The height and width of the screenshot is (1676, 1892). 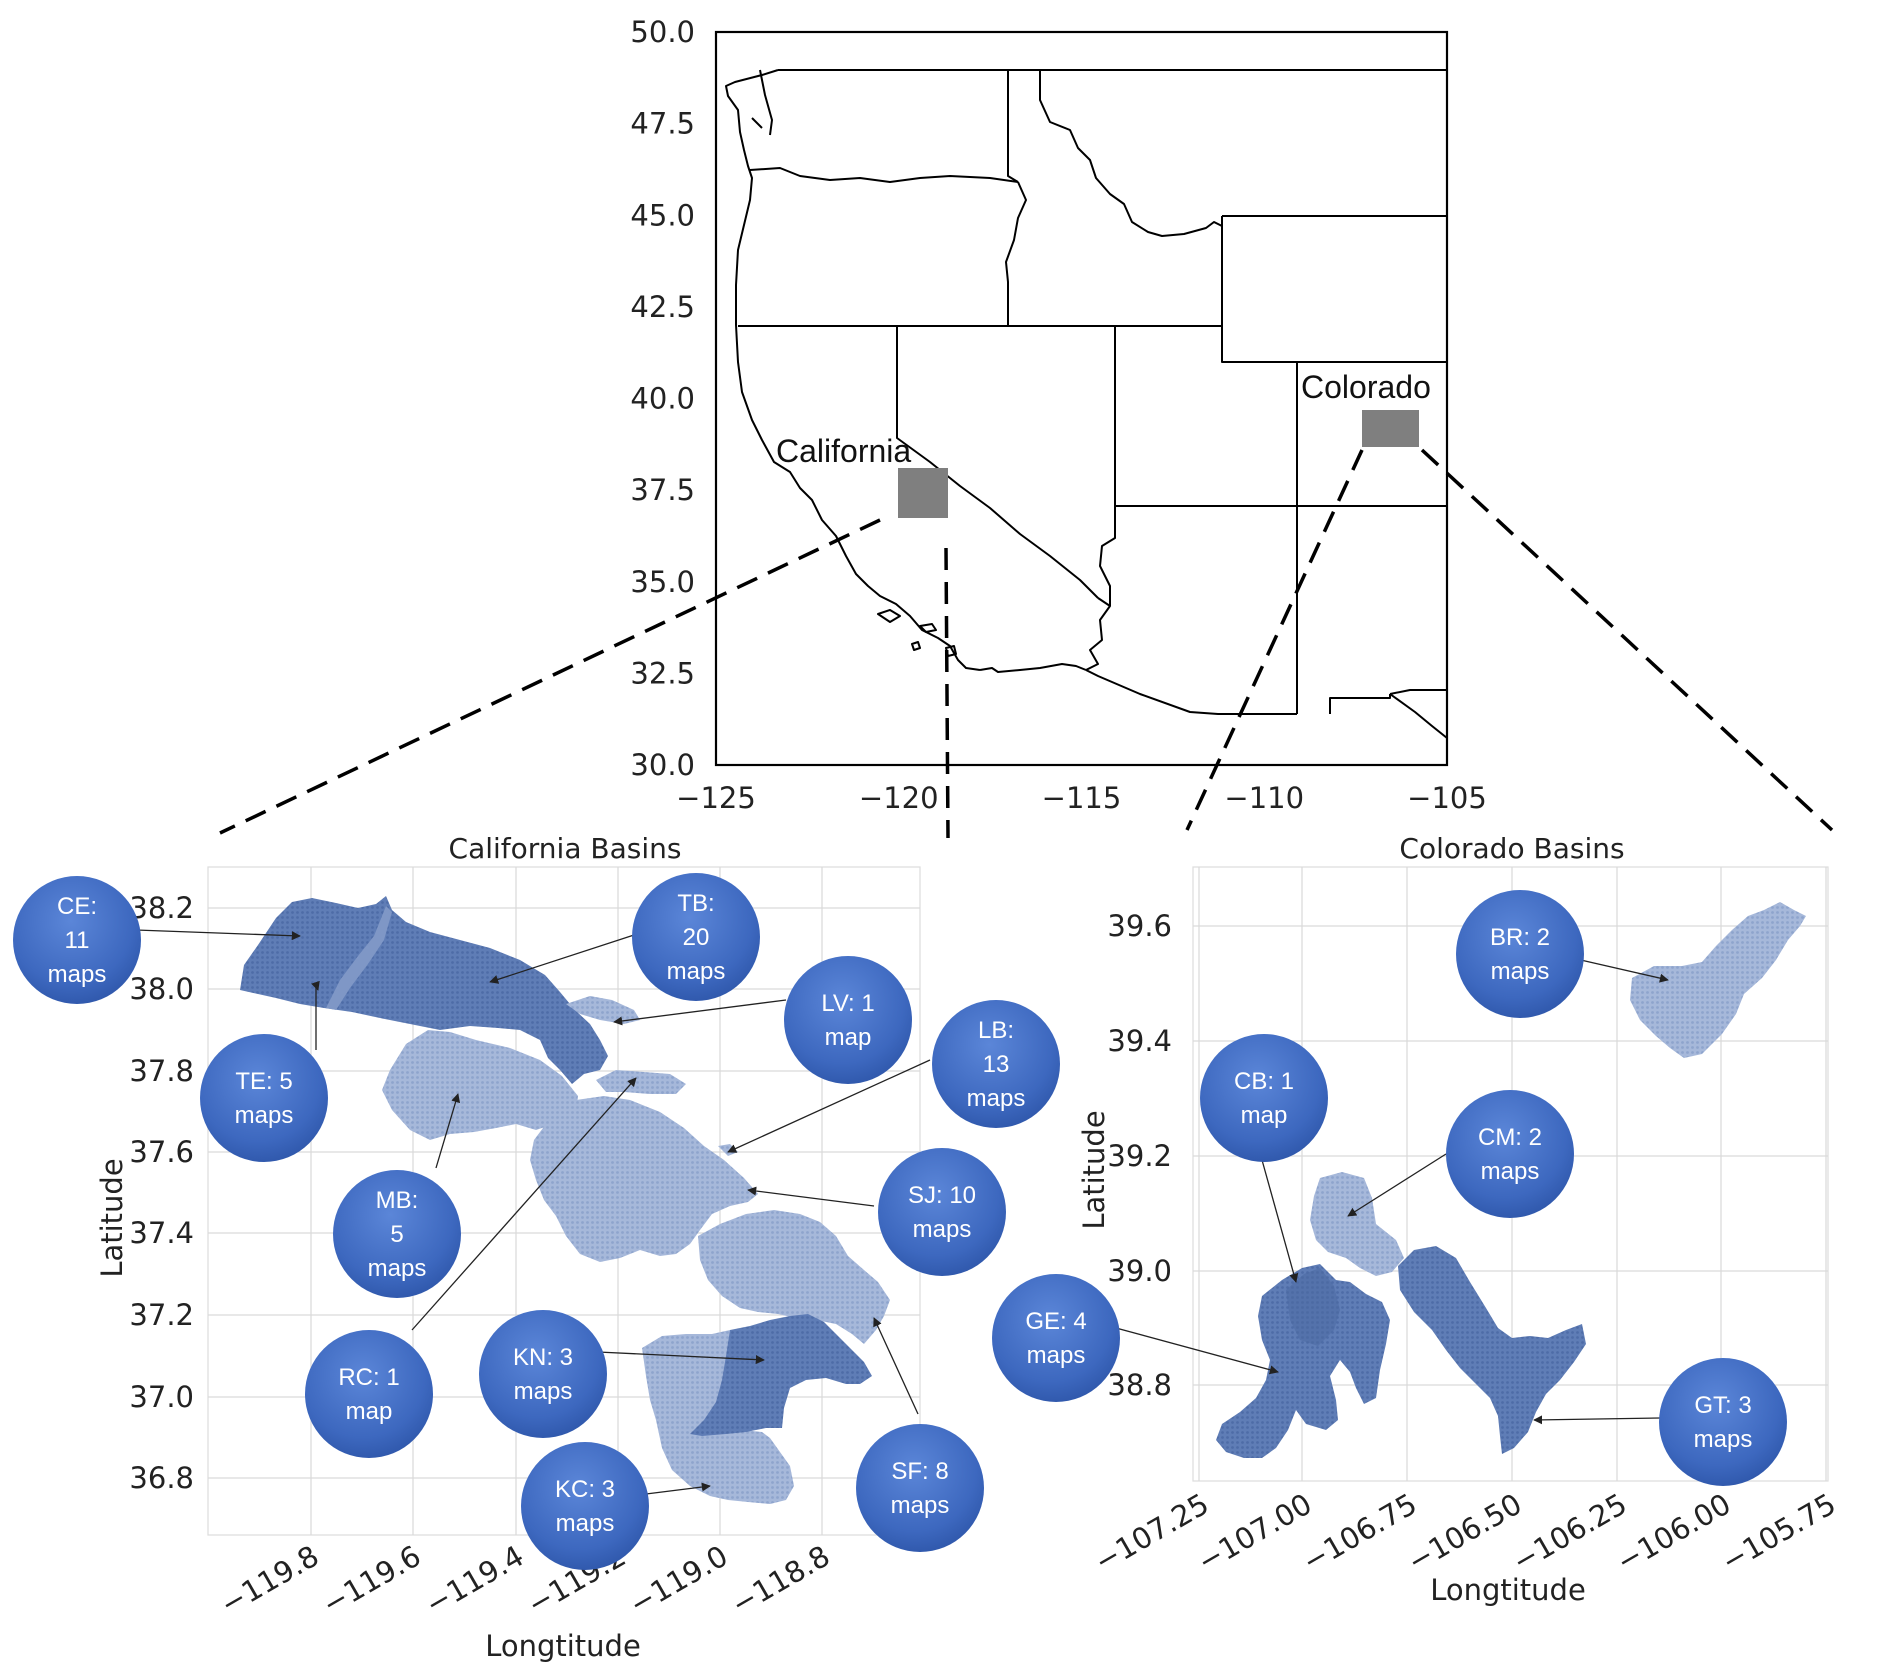 I want to click on basin-shape-gt, so click(x=1492, y=1350).